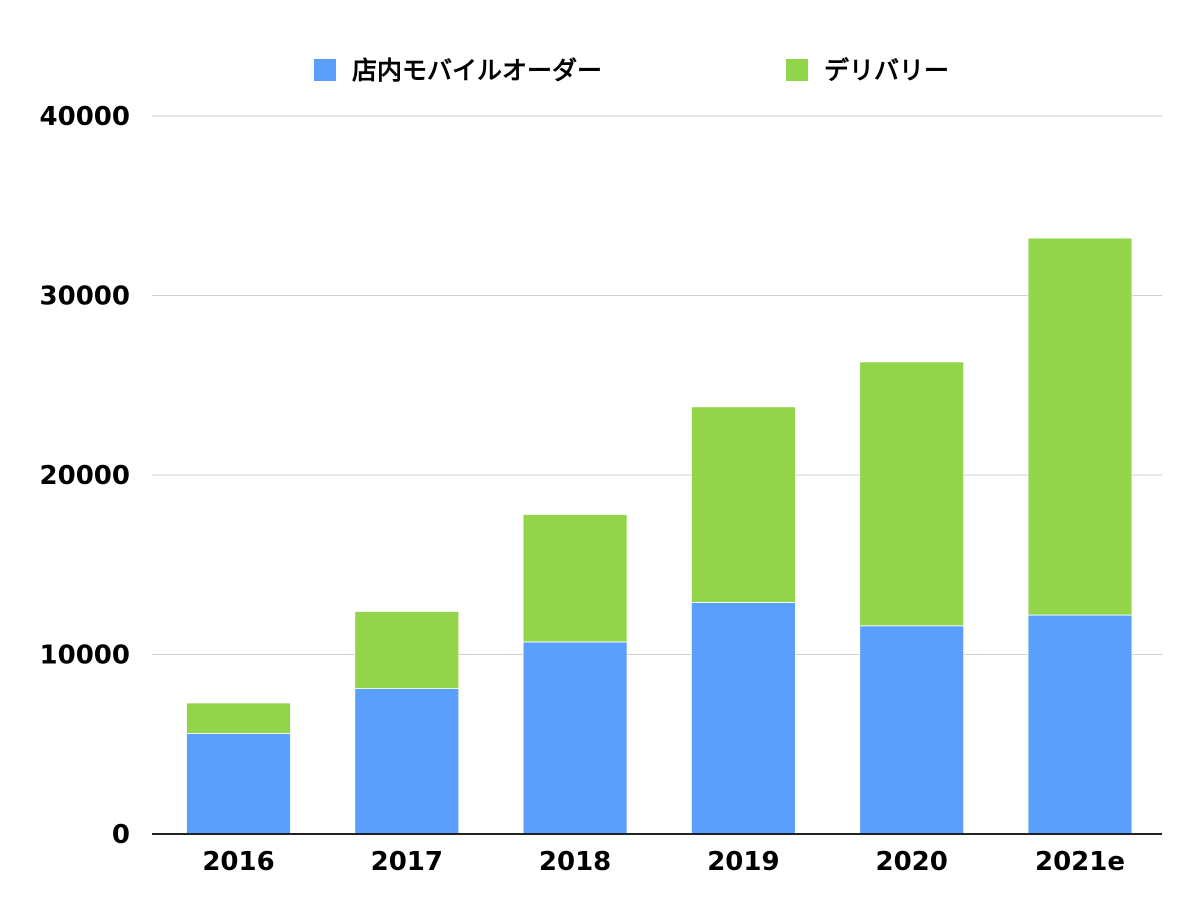 The image size is (1200, 916). Describe the element at coordinates (477, 70) in the screenshot. I see `legend-label-series-0: 店内モバイルオーダー` at that location.